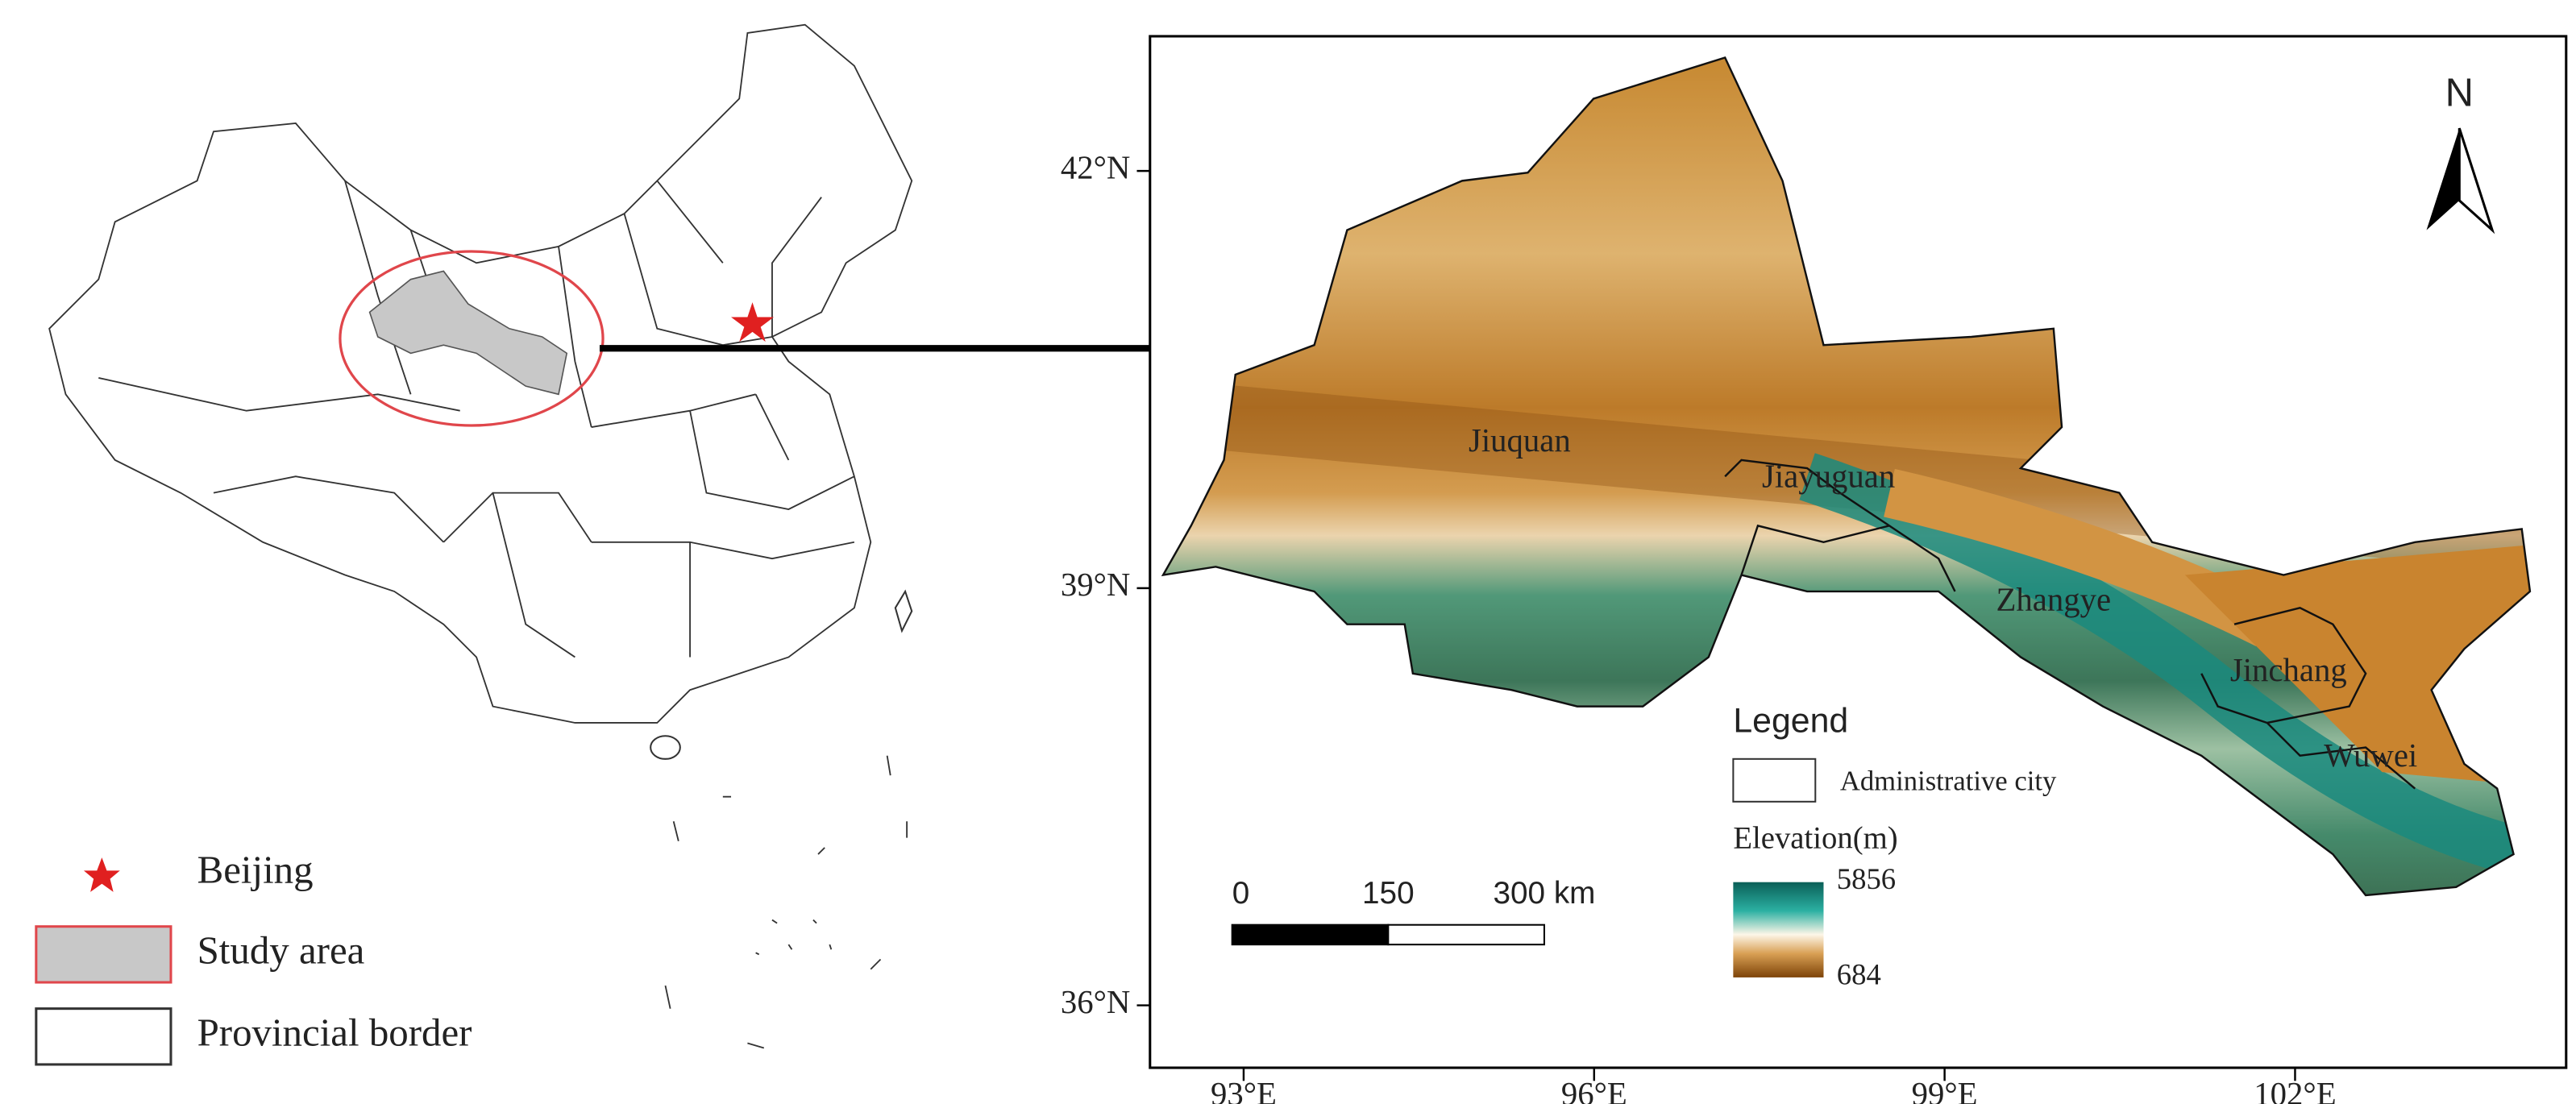 Image resolution: width=2576 pixels, height=1104 pixels. Describe the element at coordinates (255, 870) in the screenshot. I see `legend-label: Beijing` at that location.